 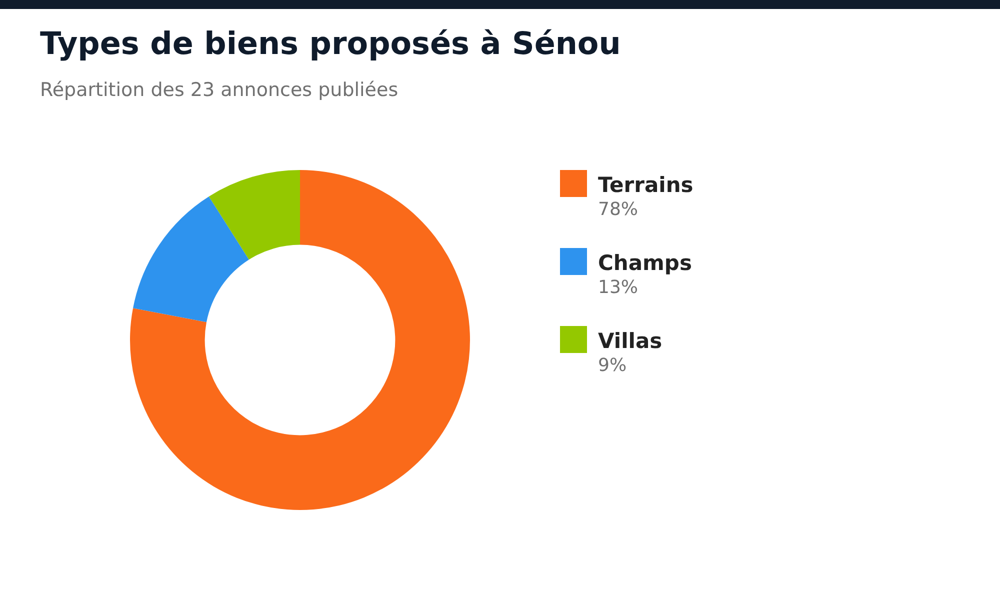 What do you see at coordinates (219, 90) in the screenshot?
I see `chart-subtitle: Répartition des 23 annonces publiées` at bounding box center [219, 90].